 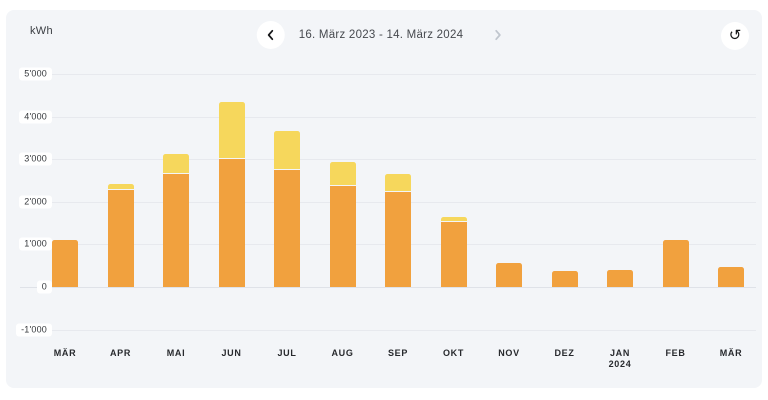 I want to click on prev-period-button, so click(x=270, y=35).